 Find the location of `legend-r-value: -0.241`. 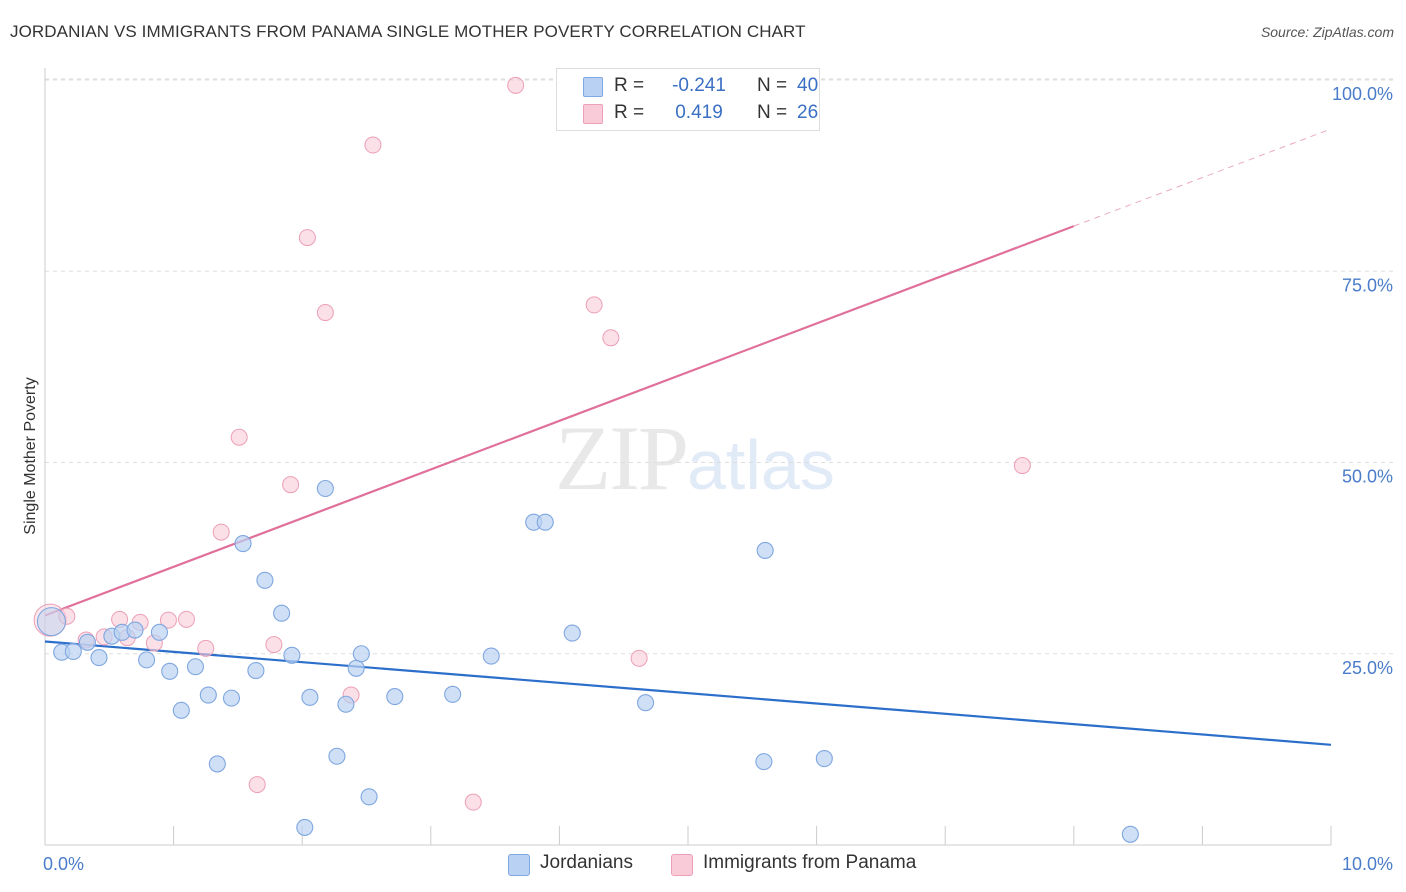

legend-r-value: -0.241 is located at coordinates (699, 85).